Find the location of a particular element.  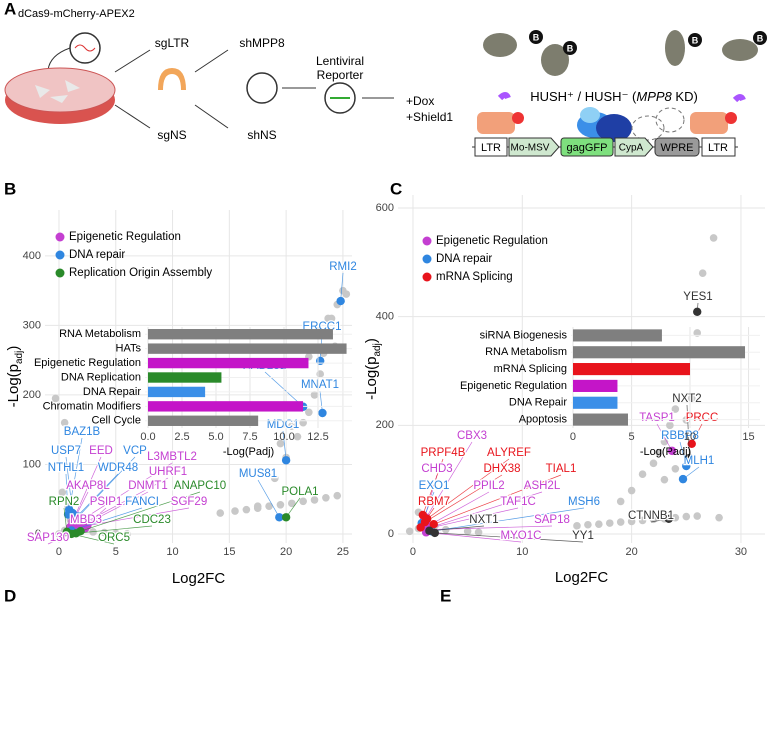

status-text: HUSH⁺ / HUSH⁻ ( is located at coordinates (583, 96).